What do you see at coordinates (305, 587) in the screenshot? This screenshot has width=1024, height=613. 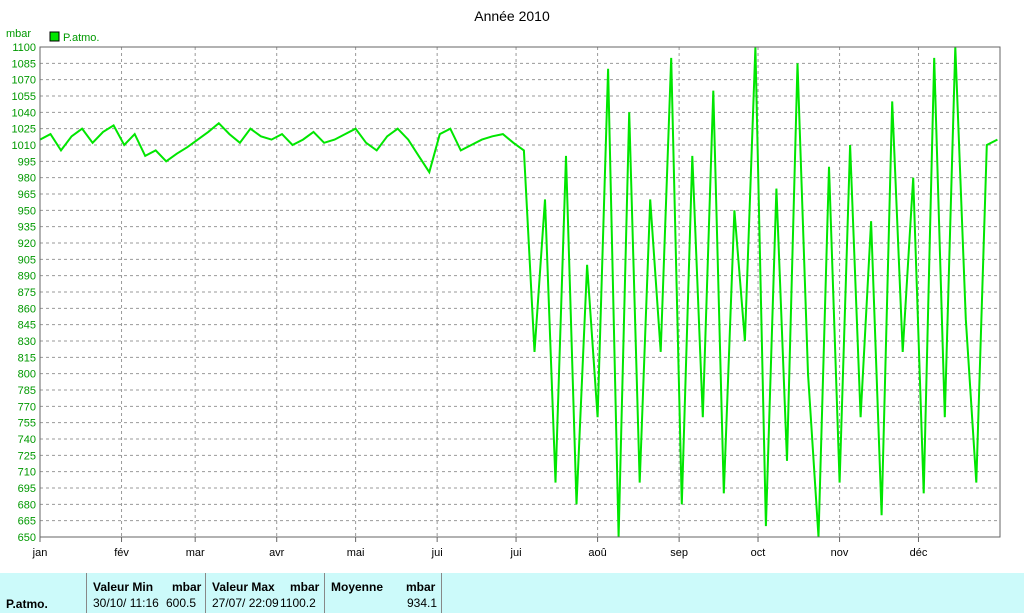 I see `max-unit: mbar` at bounding box center [305, 587].